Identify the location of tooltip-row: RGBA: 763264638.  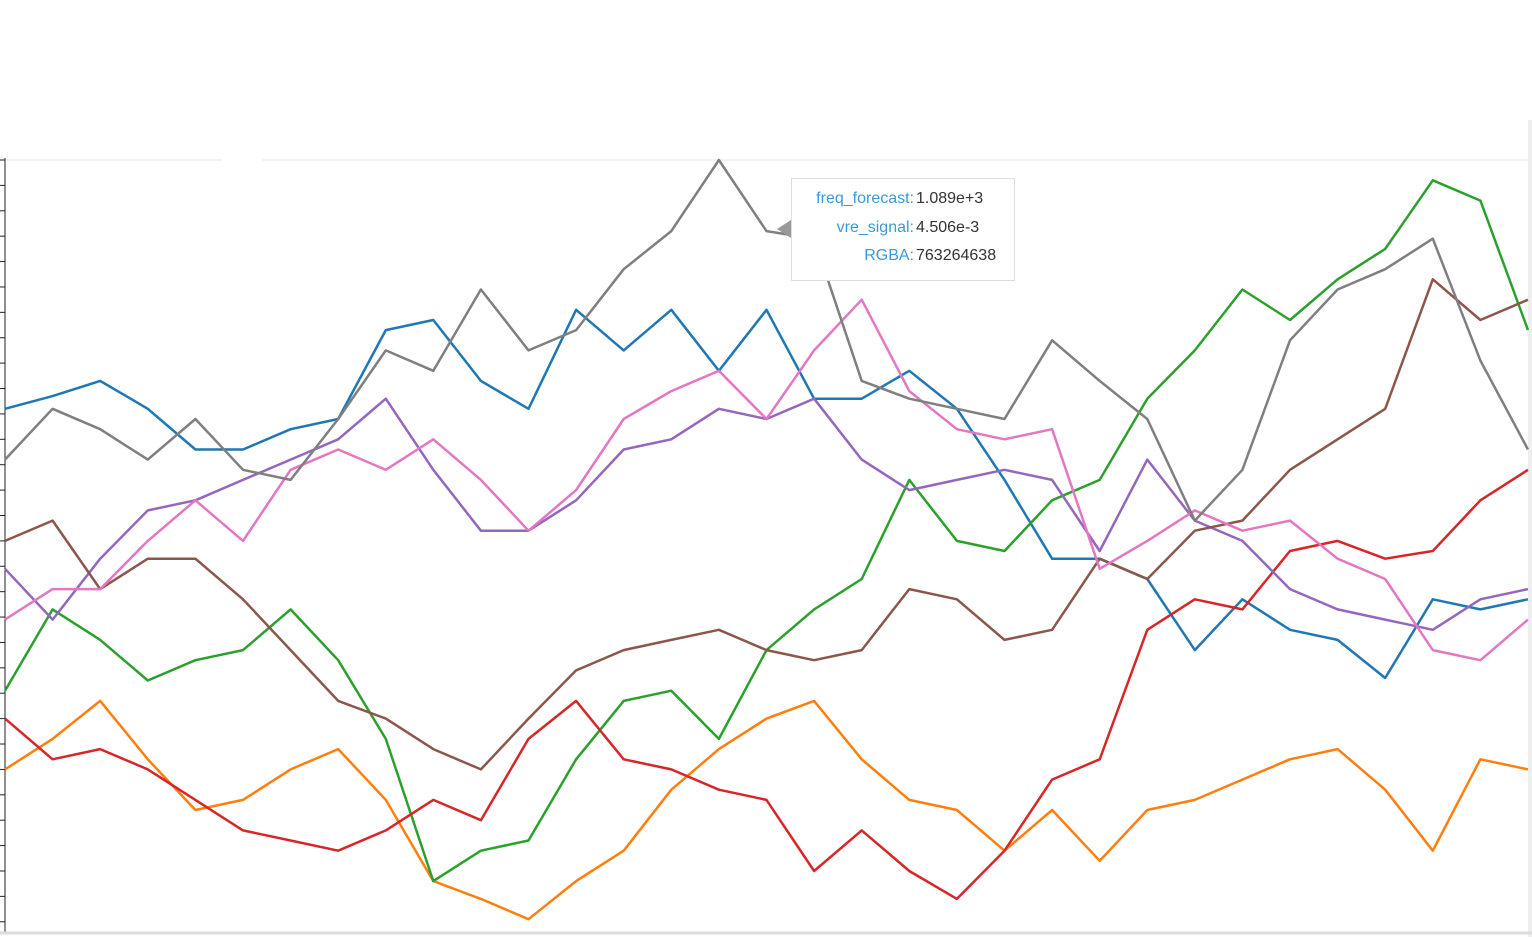
(904, 258).